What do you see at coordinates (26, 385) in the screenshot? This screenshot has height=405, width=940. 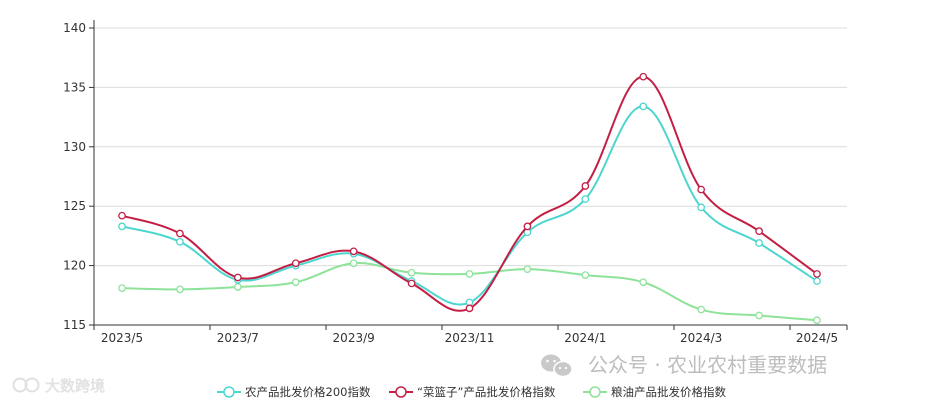 I see `logo-icon` at bounding box center [26, 385].